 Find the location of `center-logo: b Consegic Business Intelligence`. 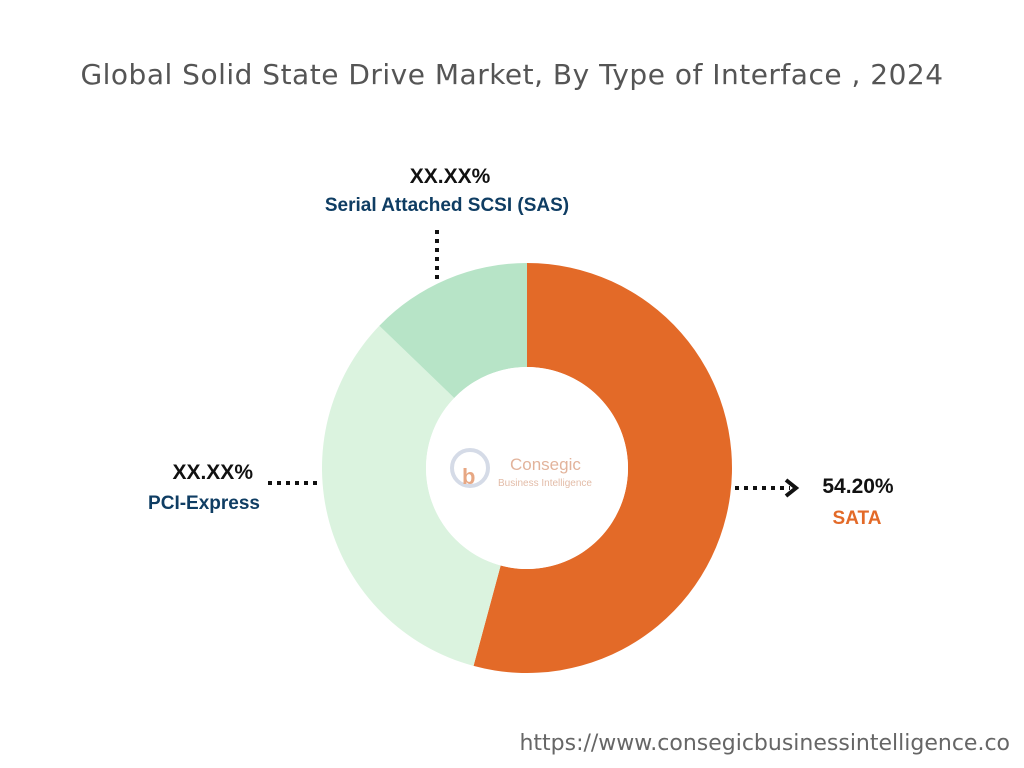

center-logo: b Consegic Business Intelligence is located at coordinates (521, 468).